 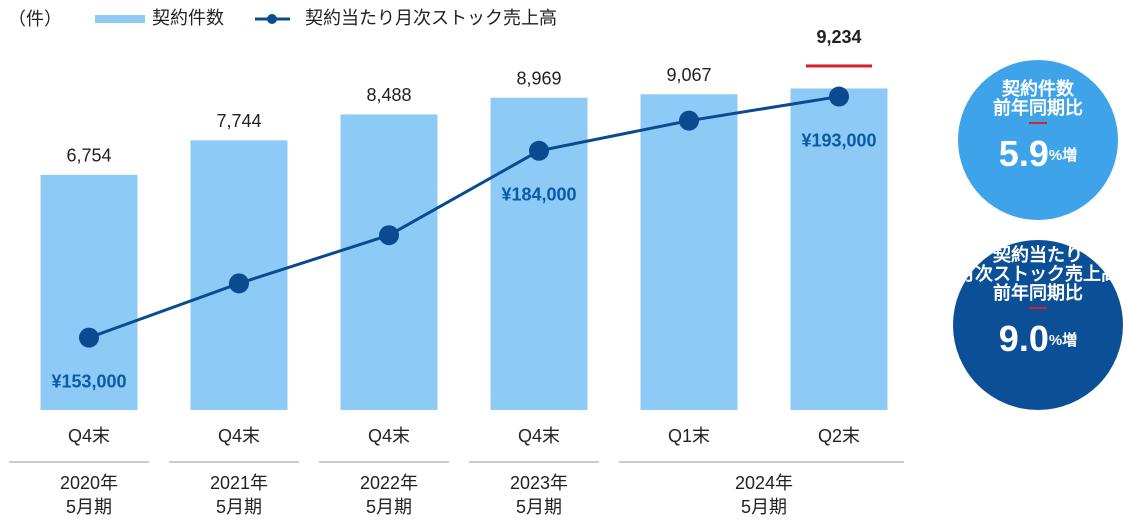 I want to click on unit-label: （件）, so click(x=35, y=19).